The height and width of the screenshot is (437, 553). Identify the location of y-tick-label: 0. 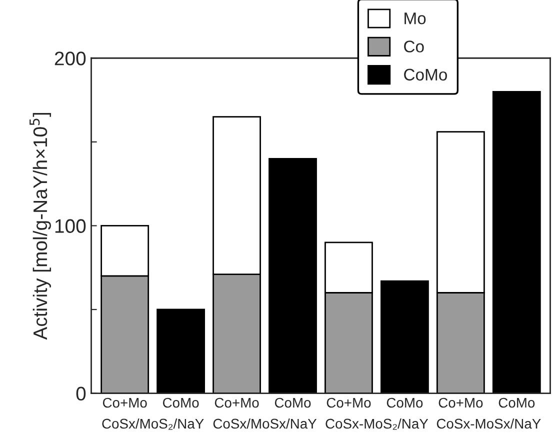
(81, 393).